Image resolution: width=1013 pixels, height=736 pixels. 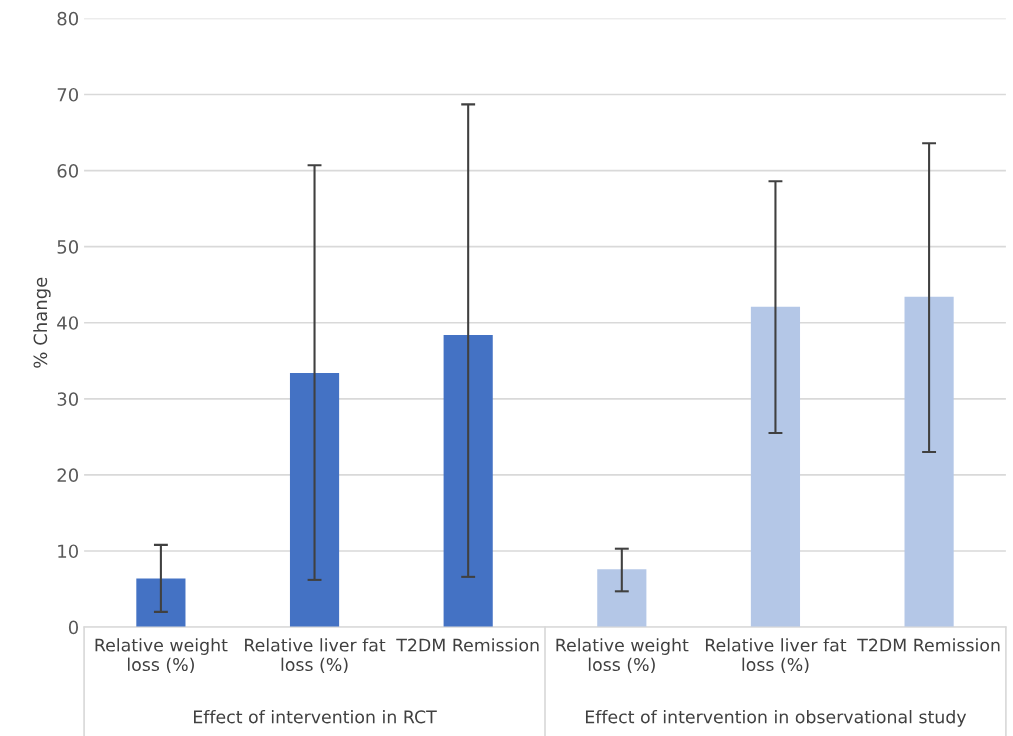 I want to click on y-tick-label: 70, so click(x=68, y=94).